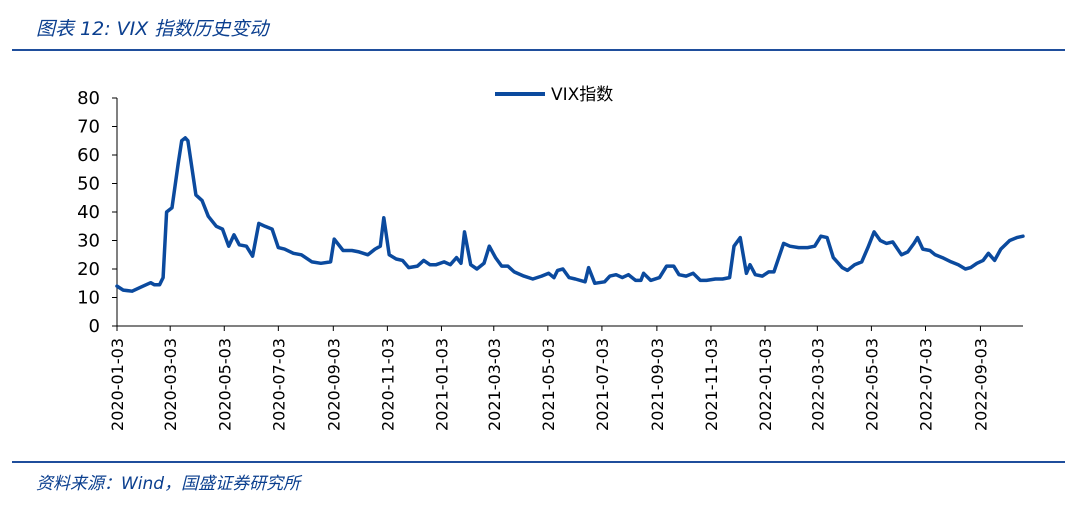  What do you see at coordinates (871, 384) in the screenshot?
I see `x-tick-label: 2022-05-03` at bounding box center [871, 384].